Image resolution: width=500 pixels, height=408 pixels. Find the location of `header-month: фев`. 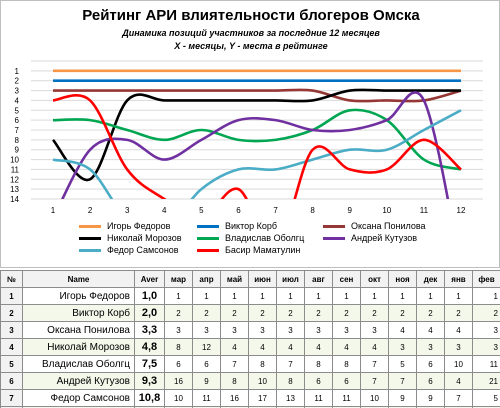

header-month: фев is located at coordinates (486, 279).